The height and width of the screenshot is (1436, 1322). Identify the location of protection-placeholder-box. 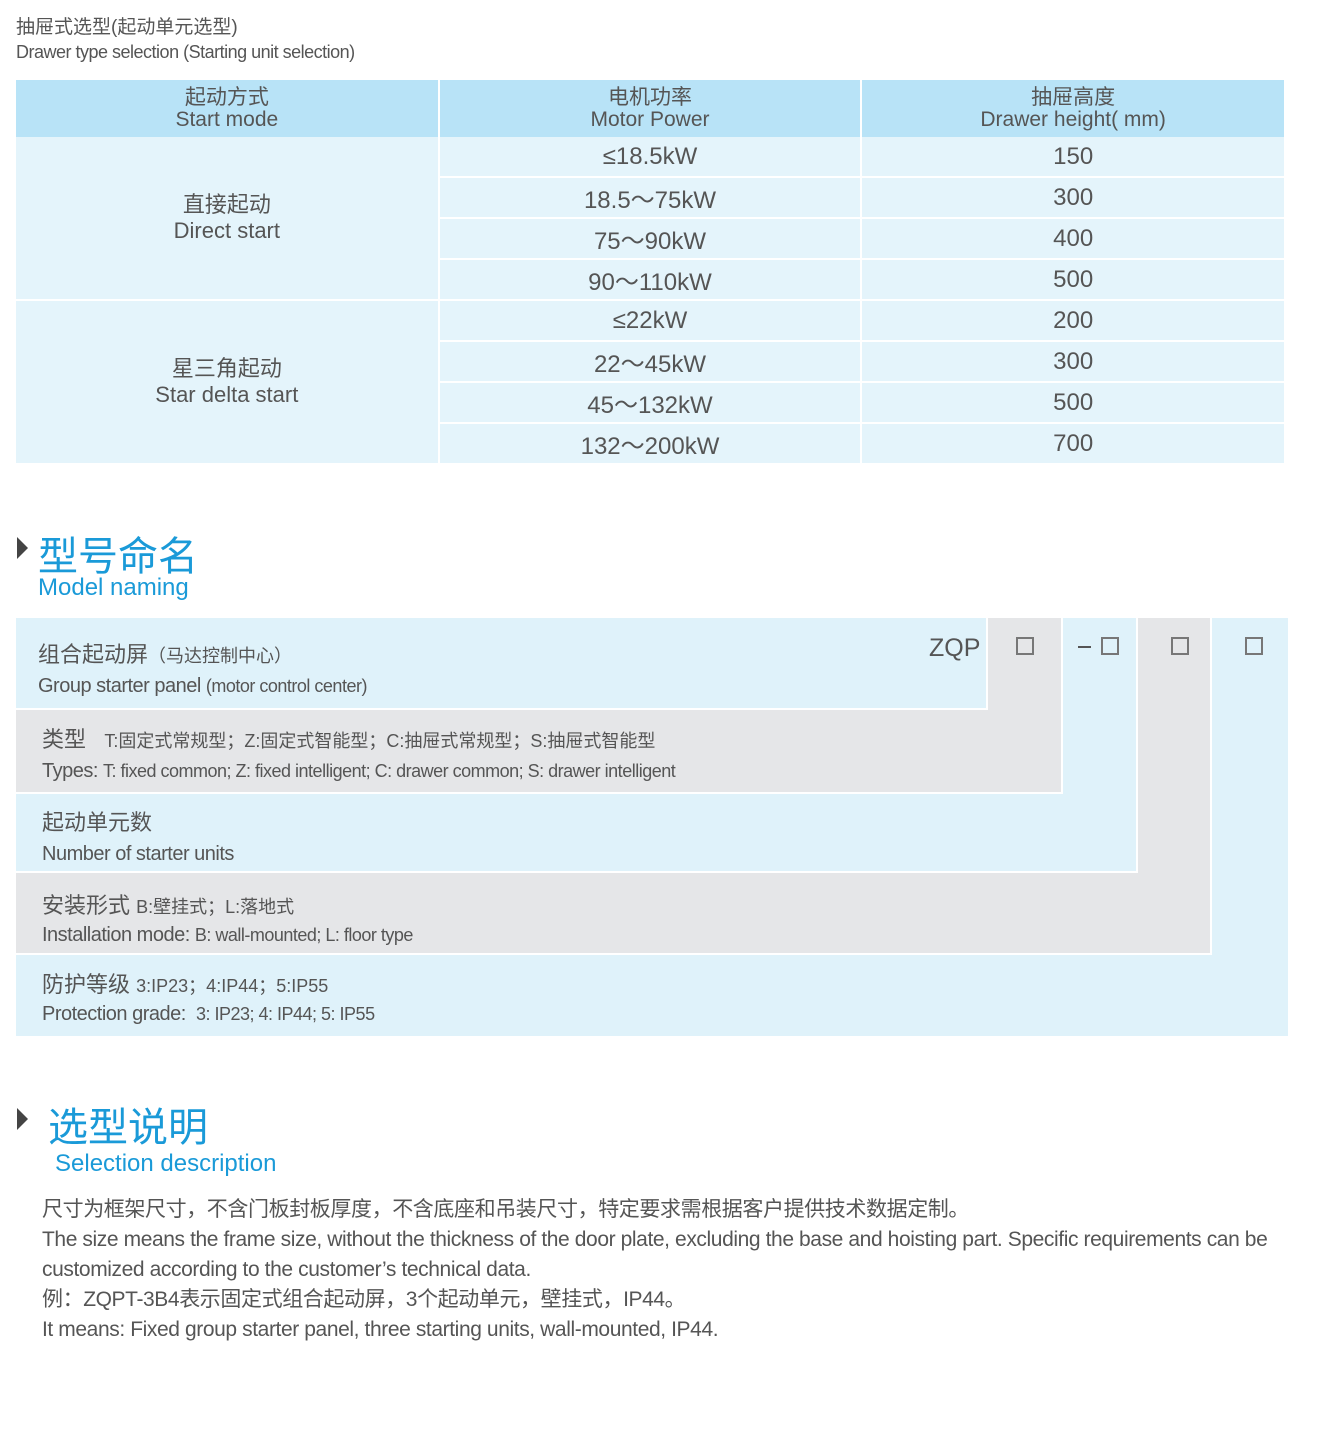
(1254, 646).